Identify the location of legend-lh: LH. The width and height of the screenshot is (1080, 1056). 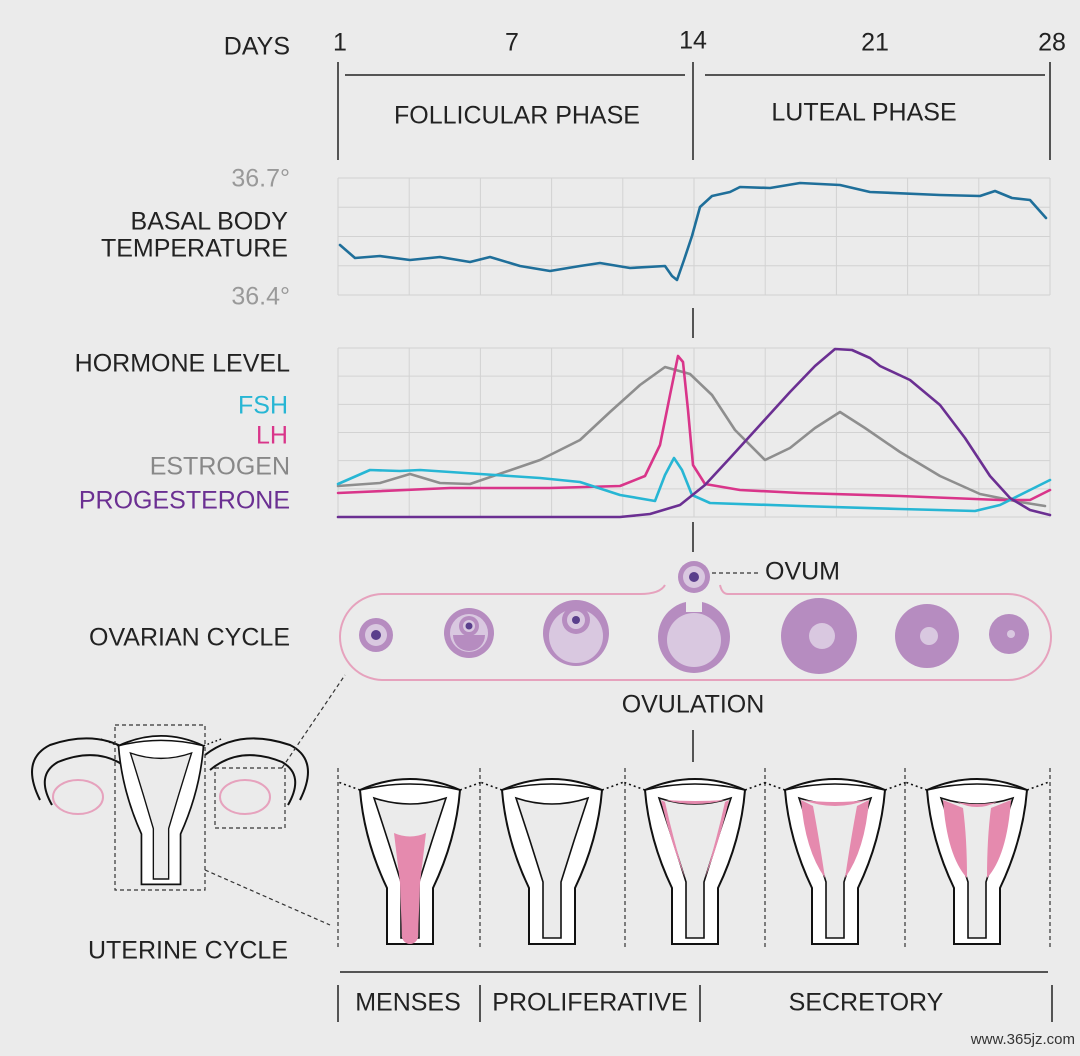
(272, 436).